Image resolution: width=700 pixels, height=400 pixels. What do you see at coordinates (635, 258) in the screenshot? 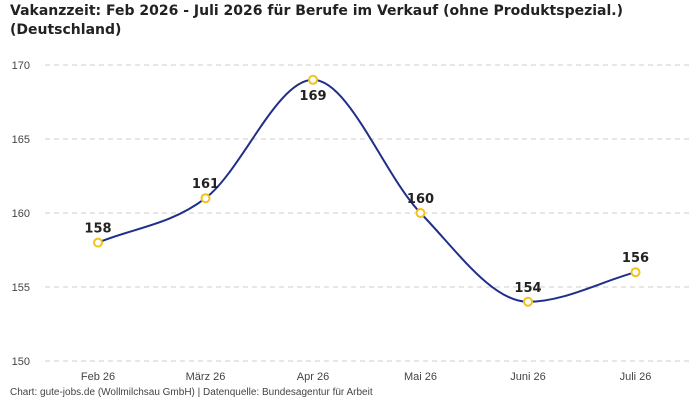
I see `data-label: 156` at bounding box center [635, 258].